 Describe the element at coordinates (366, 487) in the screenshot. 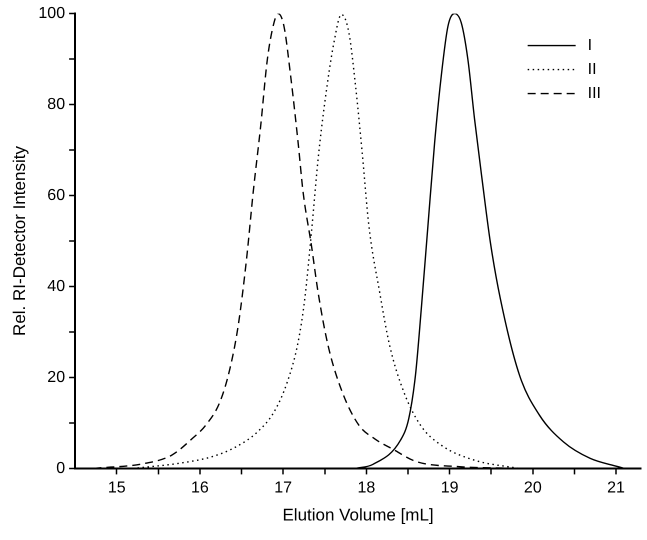

I see `x-tick-label: 18` at that location.